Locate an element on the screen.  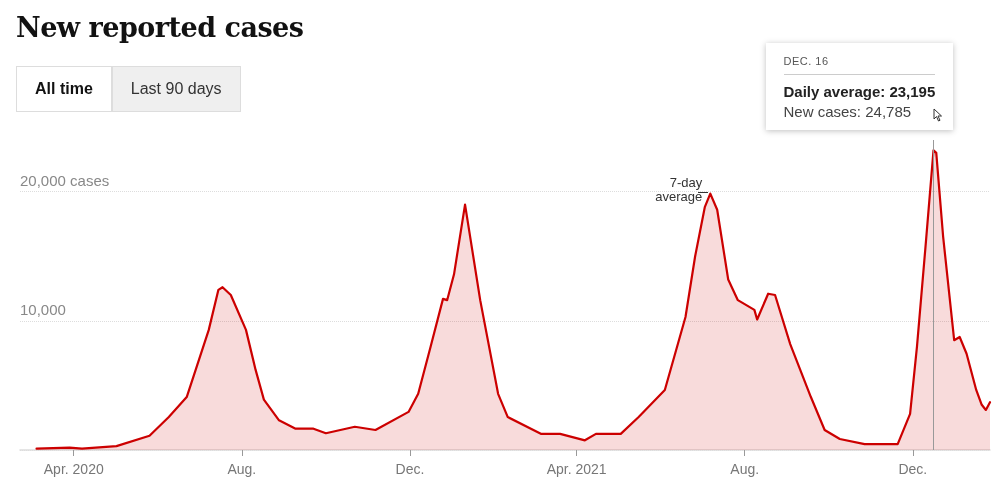
tab-button: Last 90 days is located at coordinates (176, 89).